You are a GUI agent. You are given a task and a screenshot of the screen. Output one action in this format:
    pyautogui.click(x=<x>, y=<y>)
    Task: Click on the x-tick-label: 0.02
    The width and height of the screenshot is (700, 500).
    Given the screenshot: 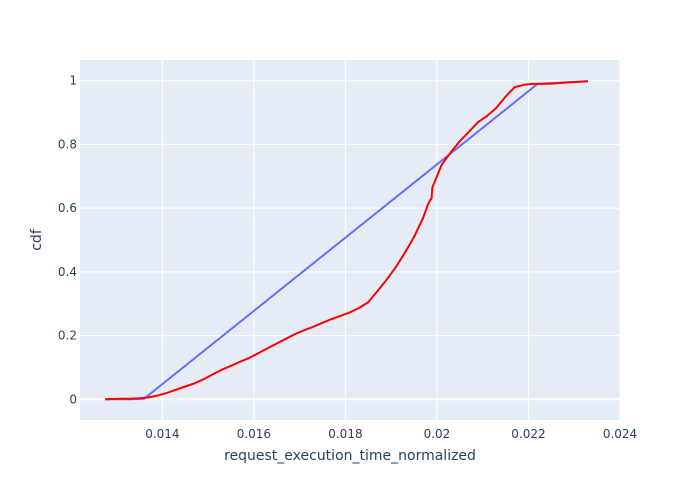 What is the action you would take?
    pyautogui.click(x=437, y=434)
    